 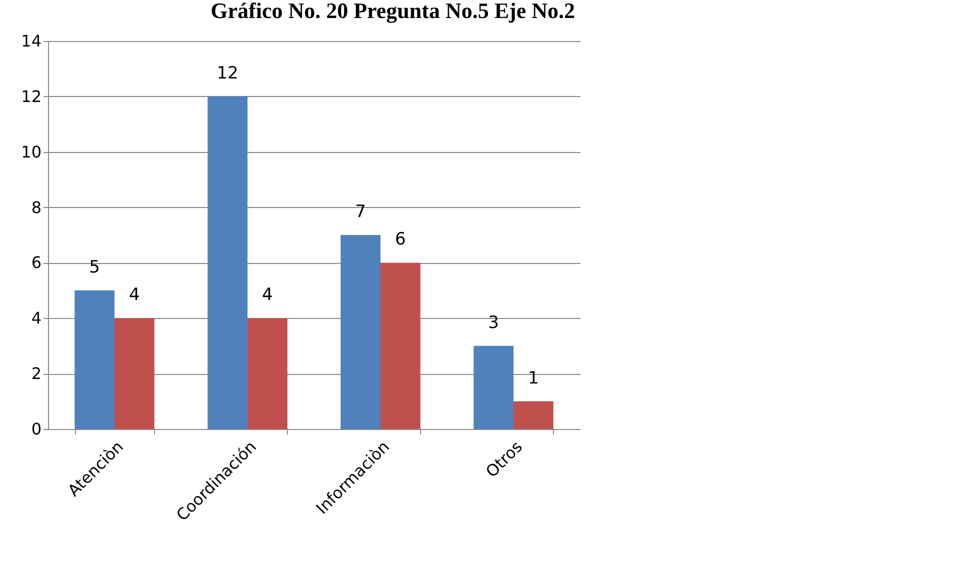 What do you see at coordinates (400, 240) in the screenshot?
I see `data-label: 6` at bounding box center [400, 240].